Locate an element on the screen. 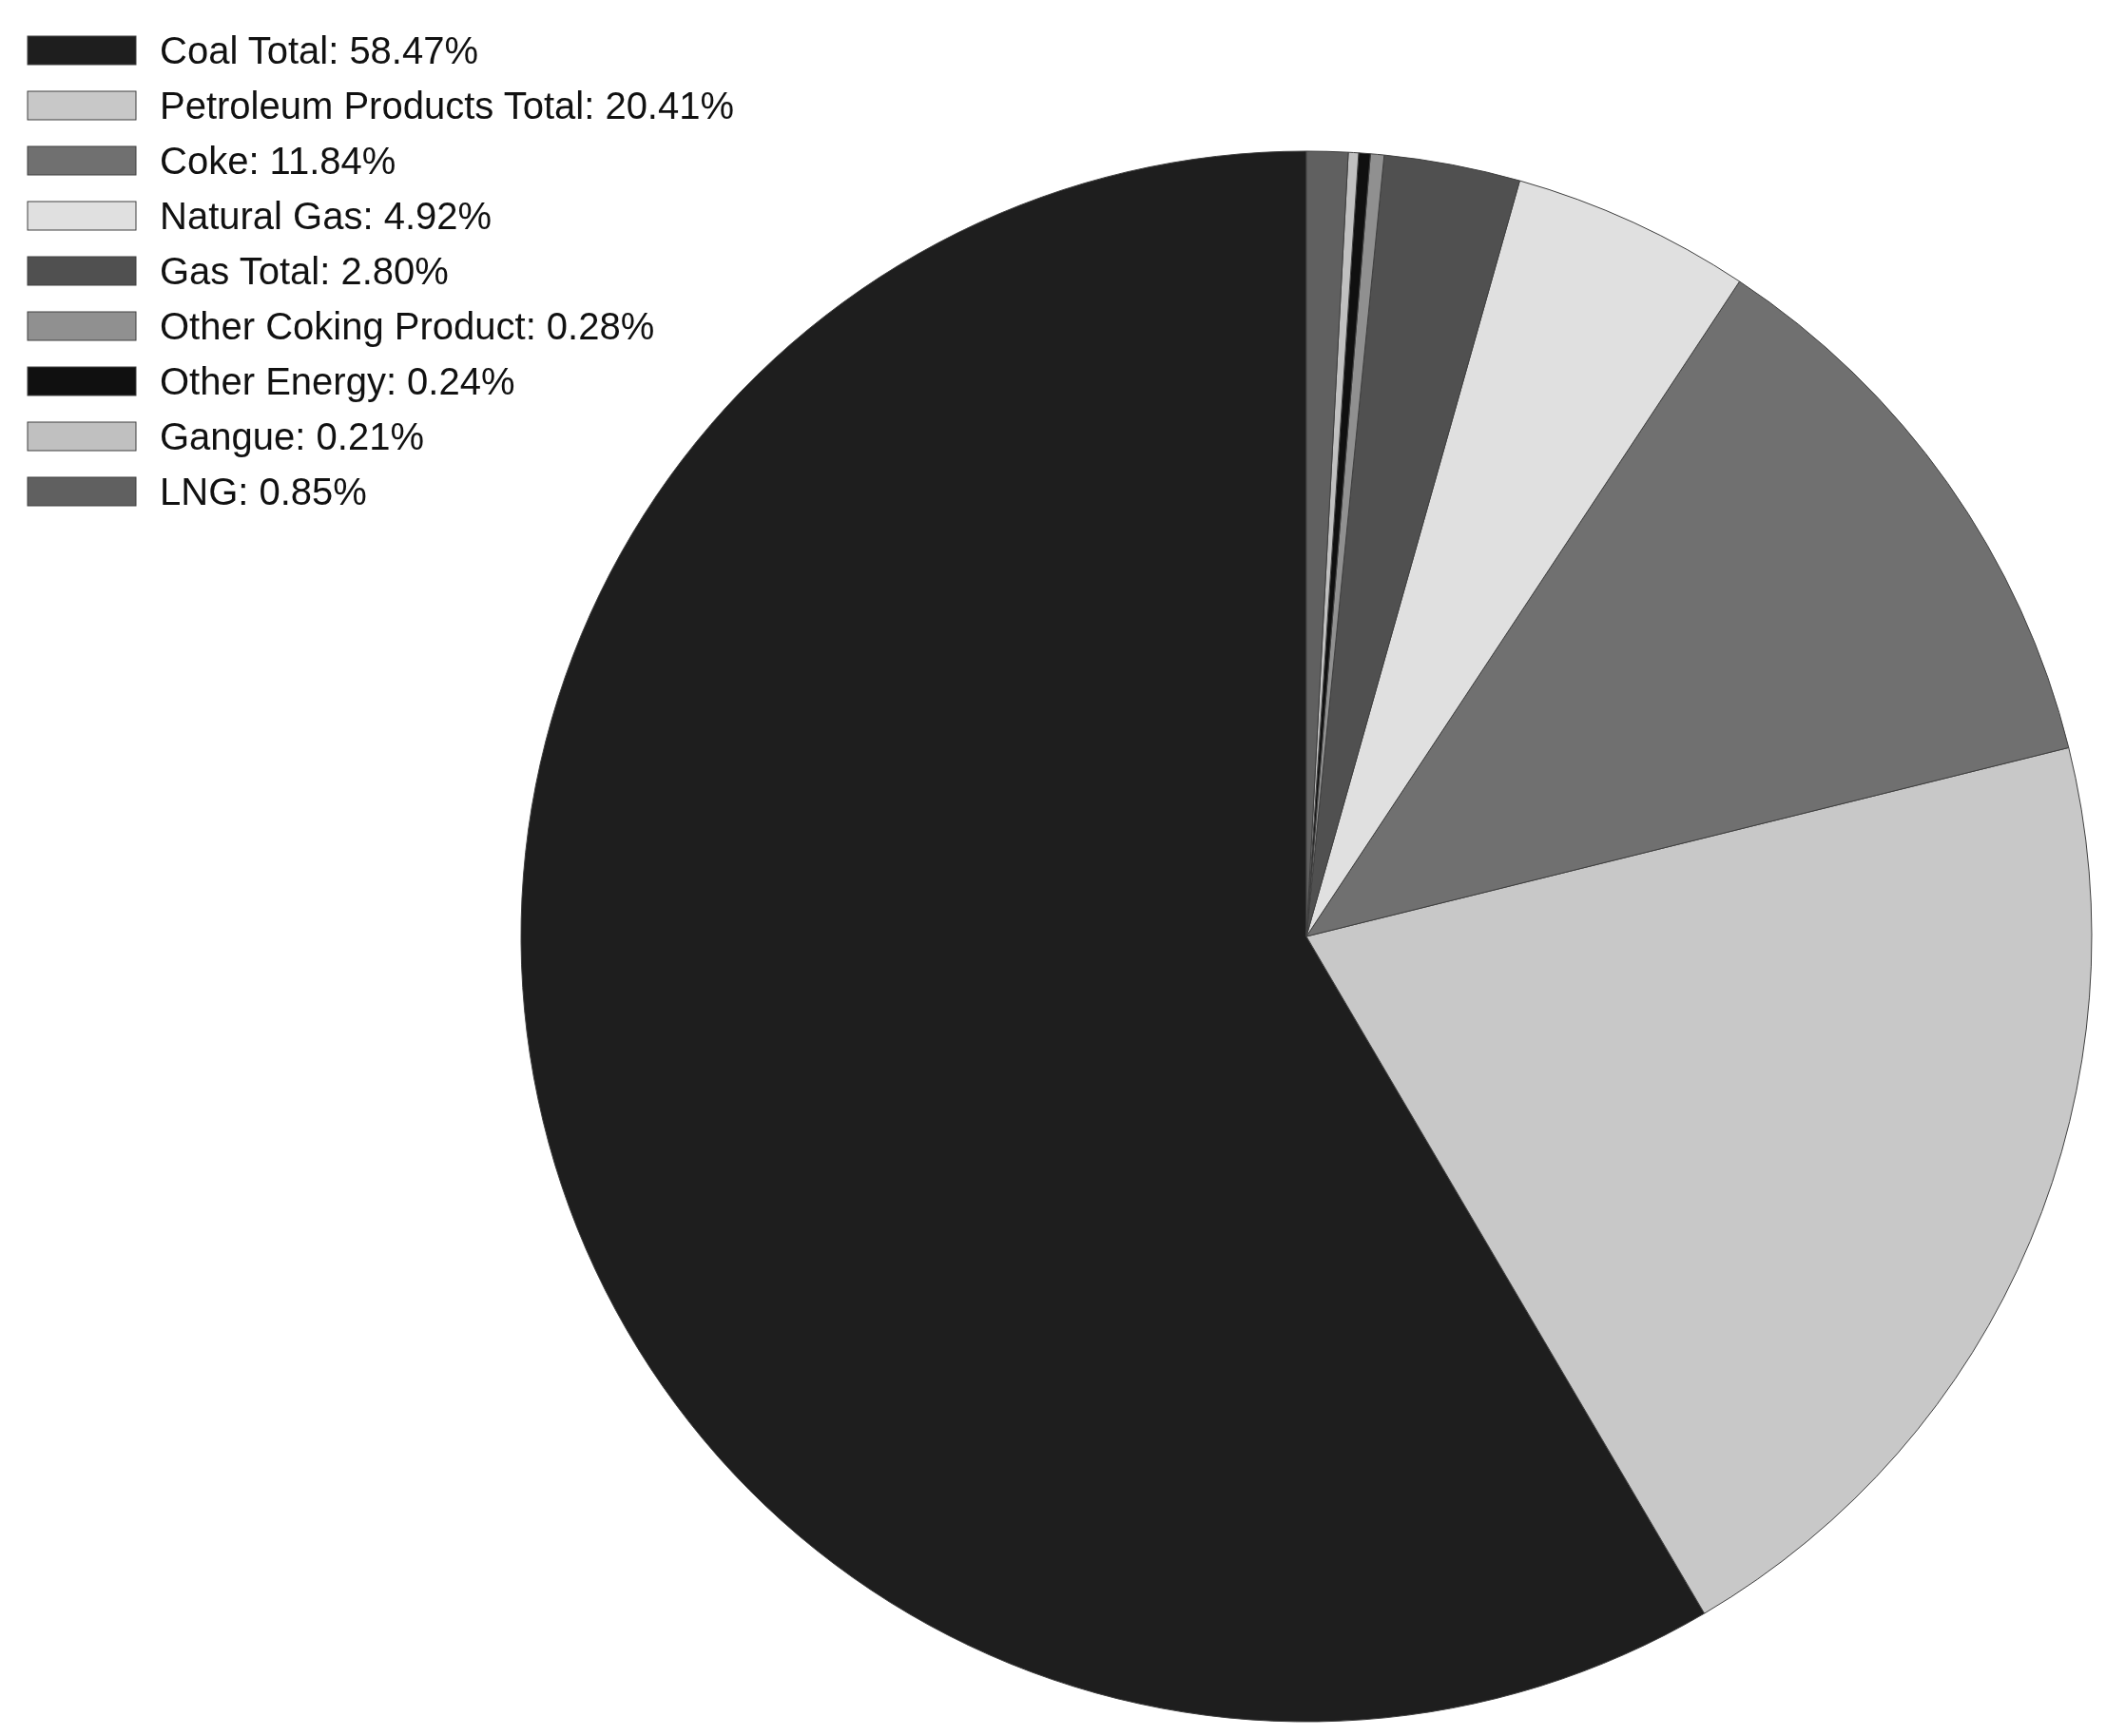 The width and height of the screenshot is (2106, 1736). legend-label: Other Coking Product: 0.28% is located at coordinates (407, 327).